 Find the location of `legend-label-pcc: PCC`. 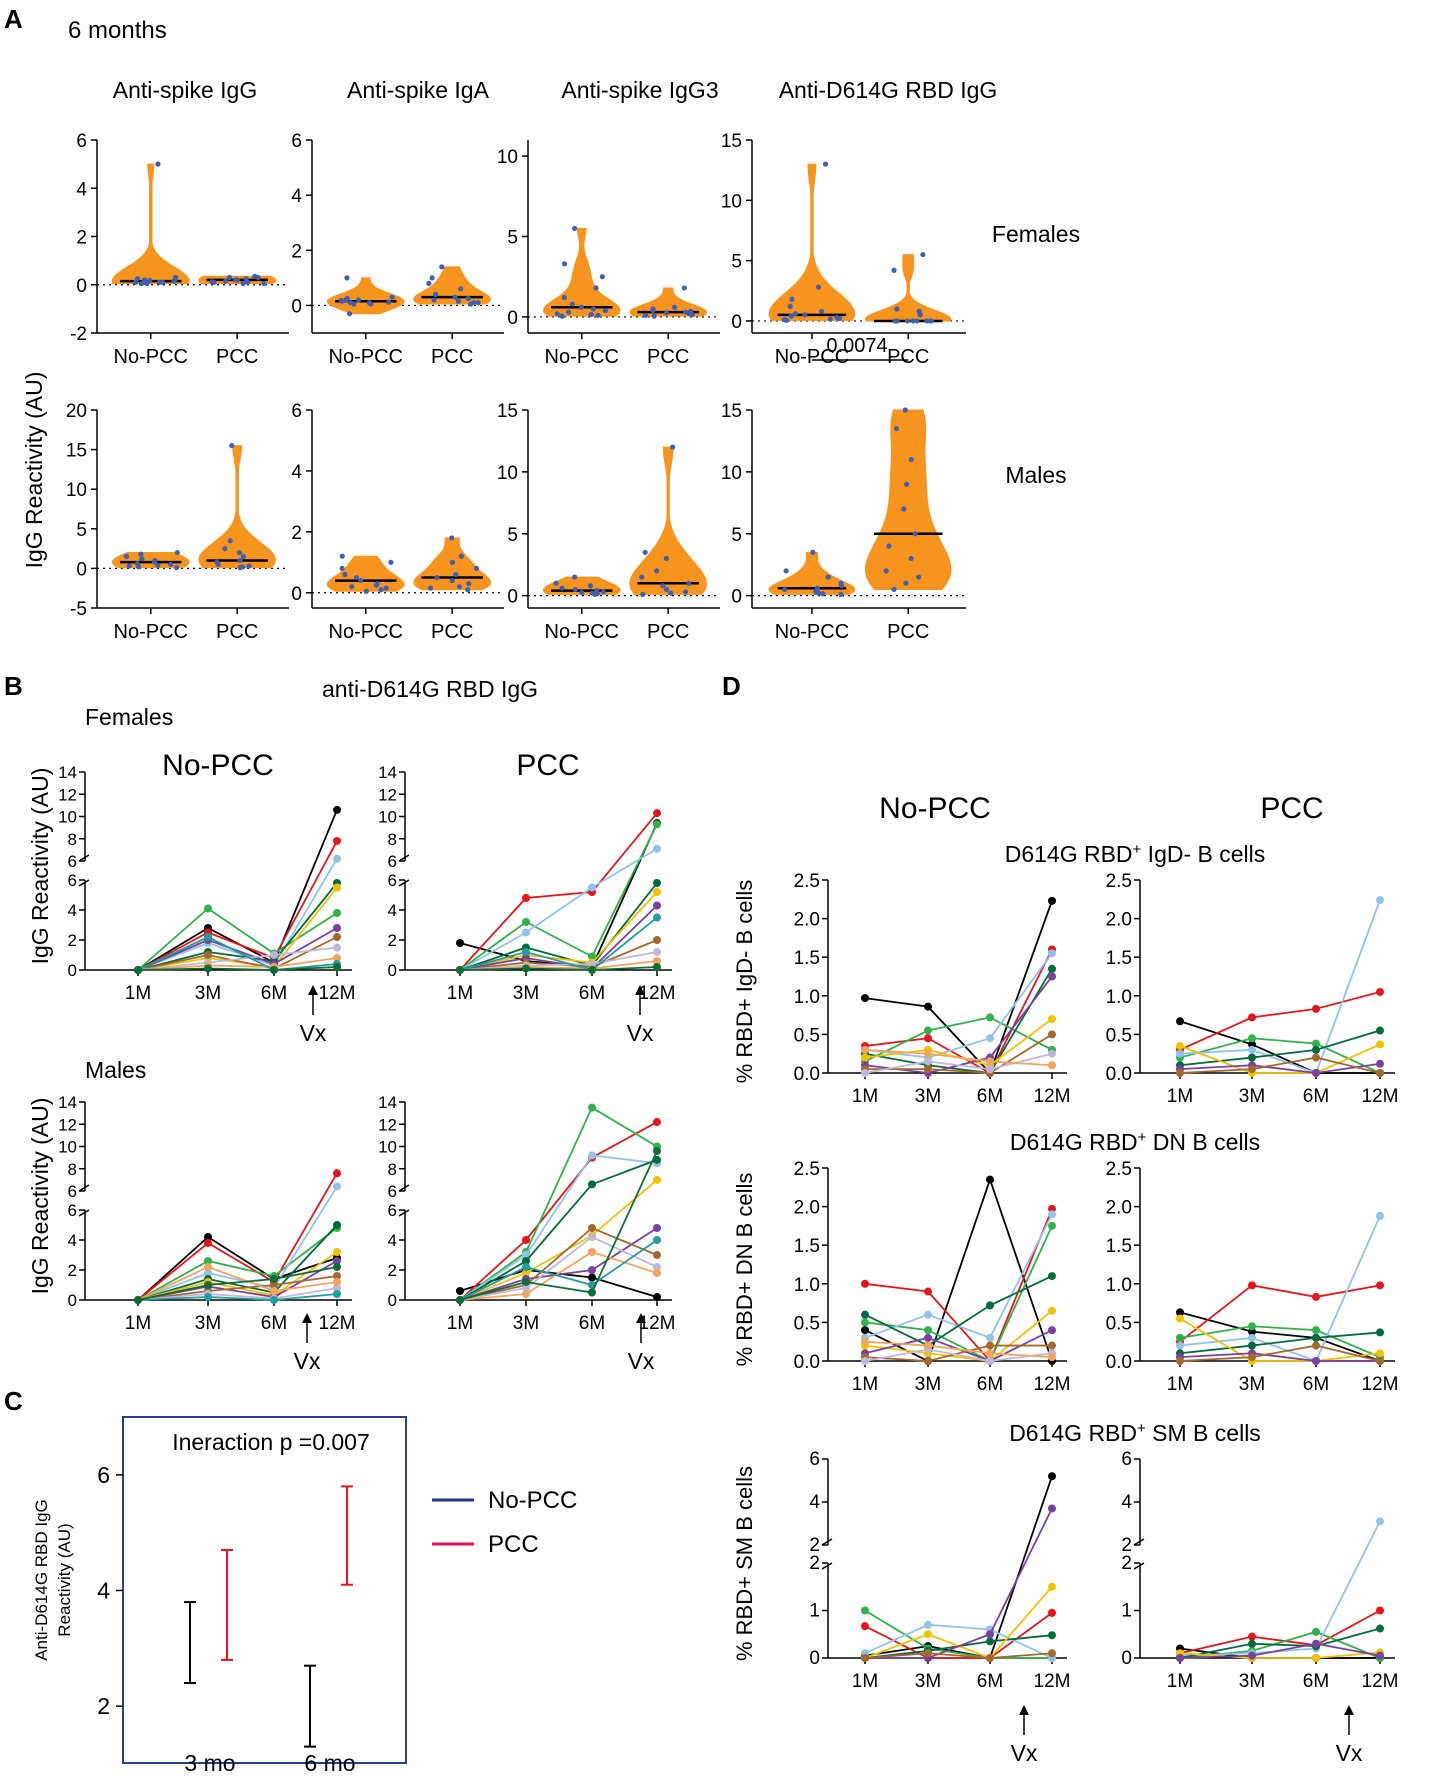

legend-label-pcc: PCC is located at coordinates (513, 1544).